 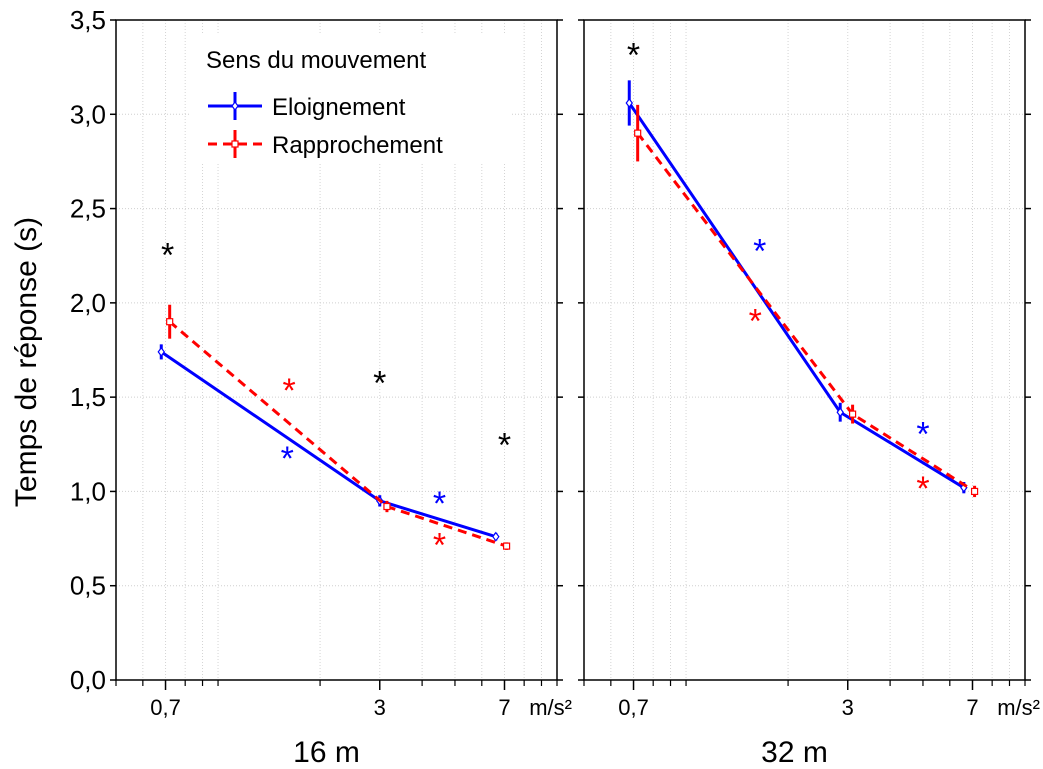 I want to click on y-tick-label: 2,5, so click(x=88, y=209).